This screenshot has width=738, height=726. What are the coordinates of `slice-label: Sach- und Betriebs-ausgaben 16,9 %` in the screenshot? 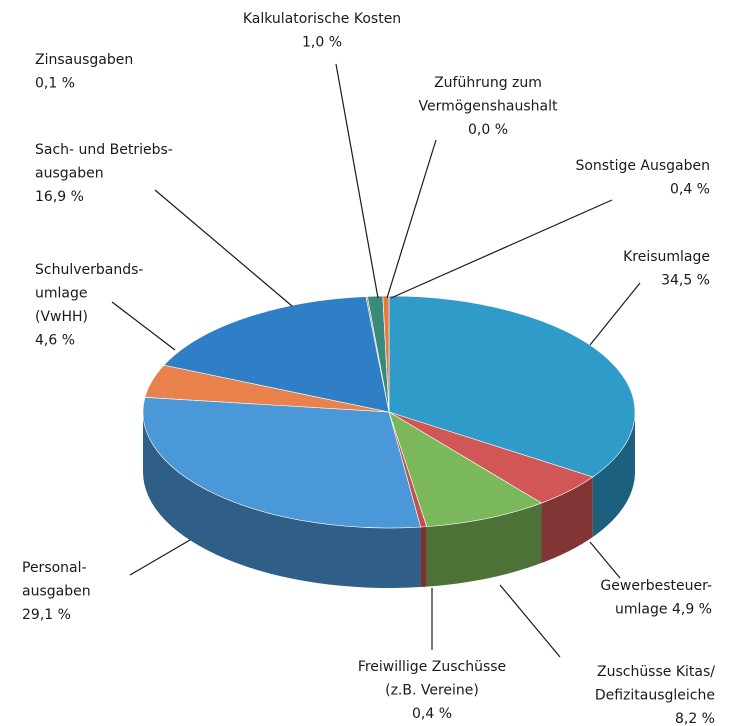 It's located at (104, 173).